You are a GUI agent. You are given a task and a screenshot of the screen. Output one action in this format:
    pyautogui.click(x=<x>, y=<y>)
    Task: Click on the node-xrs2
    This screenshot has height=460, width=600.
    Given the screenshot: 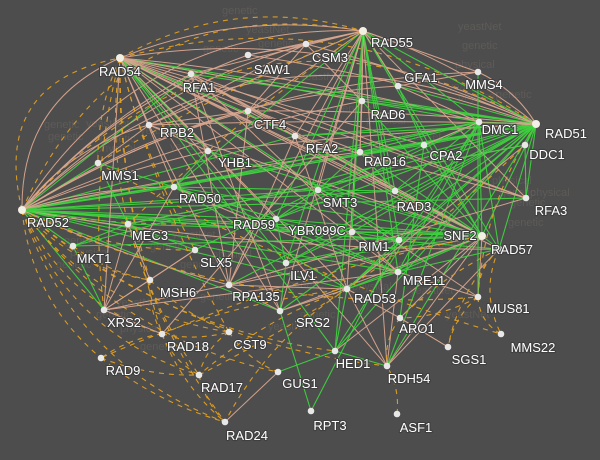 What is the action you would take?
    pyautogui.click(x=104, y=310)
    